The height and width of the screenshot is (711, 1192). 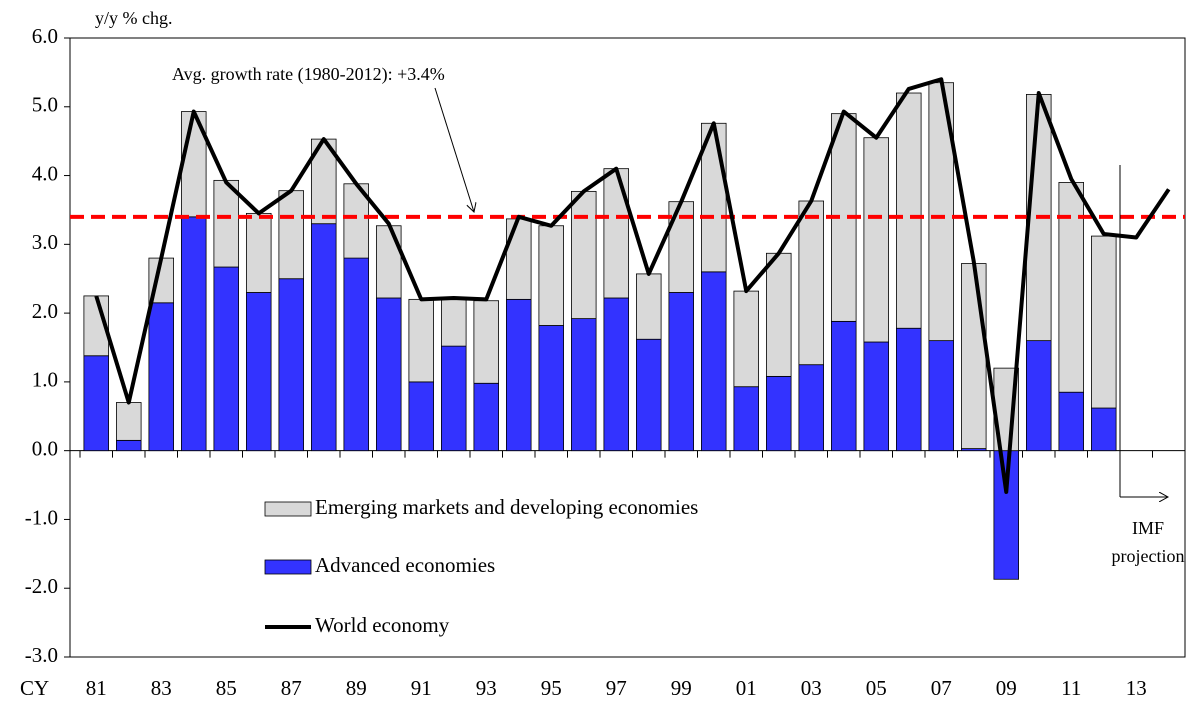 What do you see at coordinates (405, 565) in the screenshot?
I see `legend-label: Advanced economies` at bounding box center [405, 565].